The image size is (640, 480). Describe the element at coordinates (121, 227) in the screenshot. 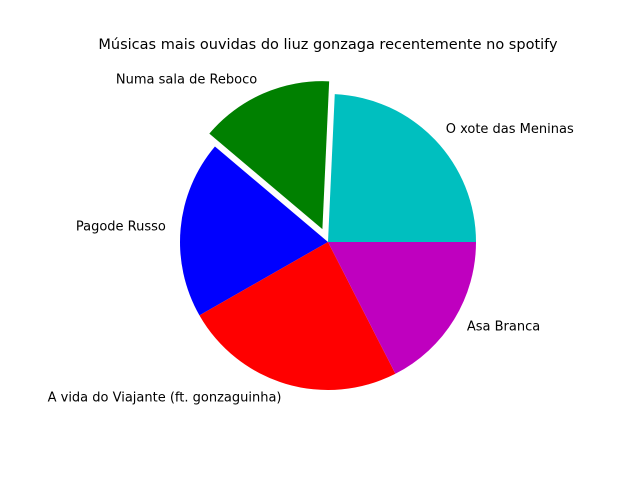

I see `slice-label: Pagode Russo` at that location.